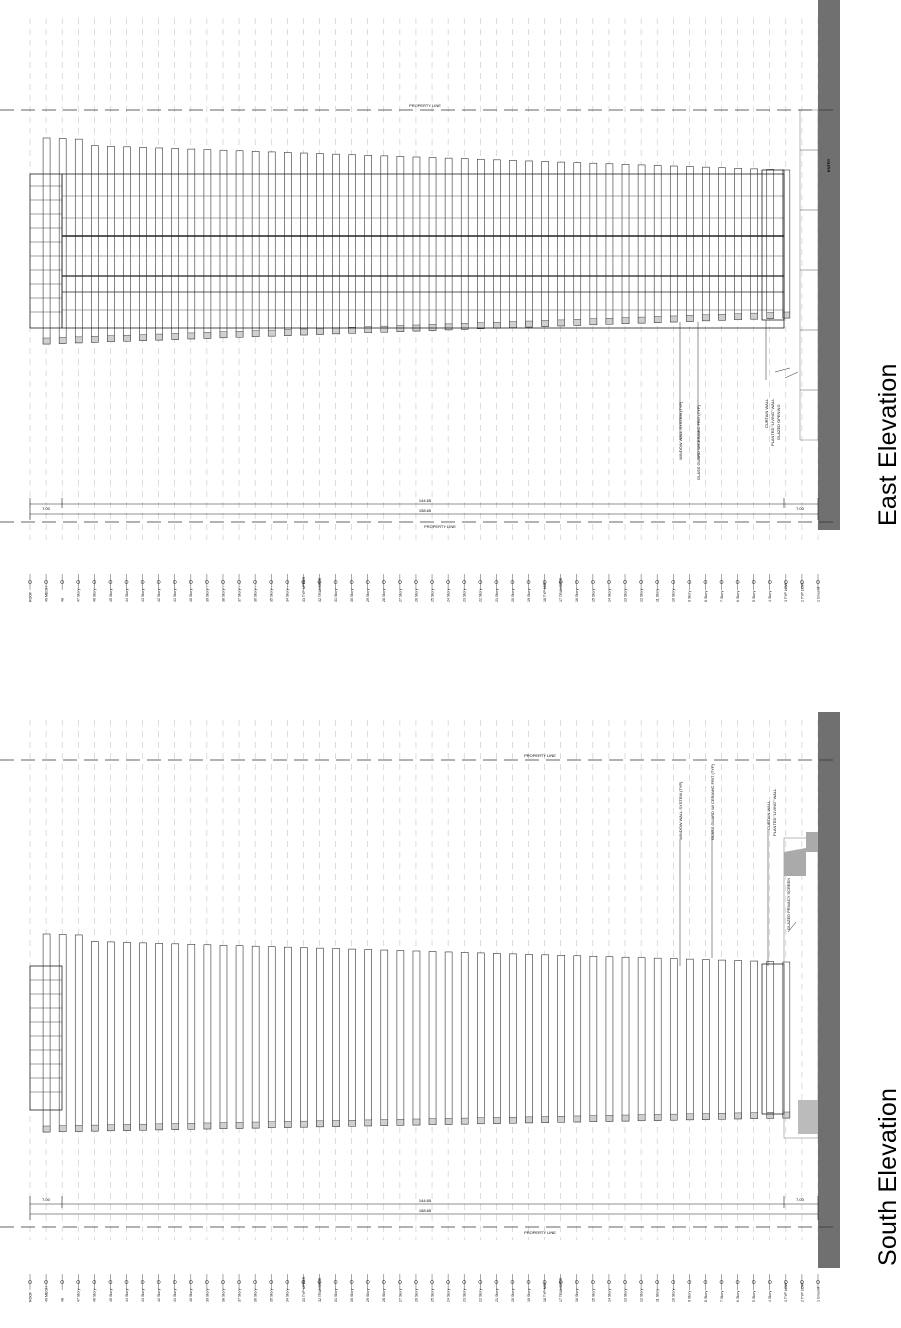 This screenshot has height=1328, width=901. I want to click on level-marker: 27 Story, so click(400, 588).